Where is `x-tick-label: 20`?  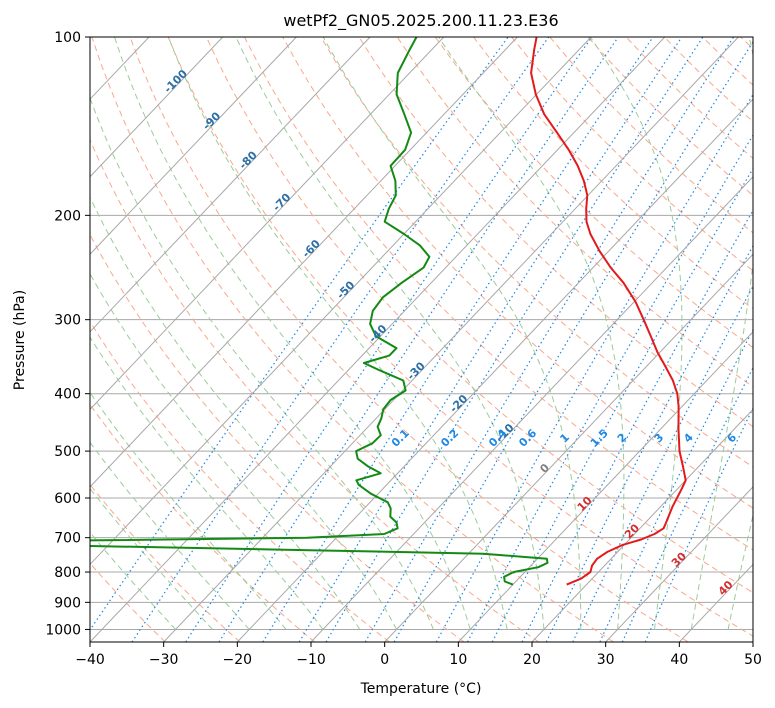 x-tick-label: 20 is located at coordinates (532, 660).